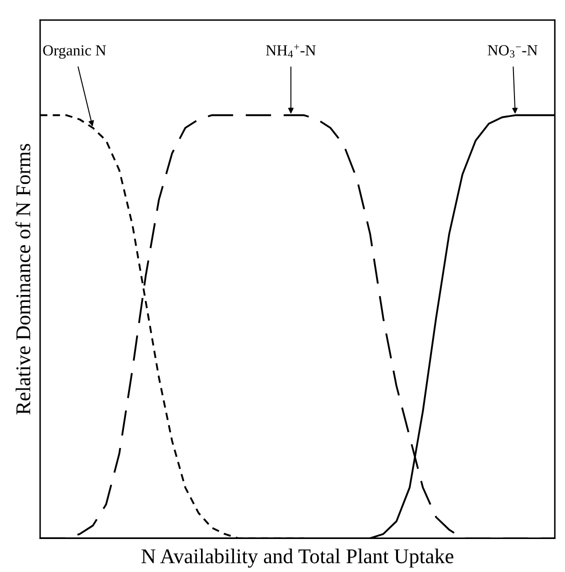 The width and height of the screenshot is (565, 572). What do you see at coordinates (74, 52) in the screenshot?
I see `text: Organic N` at bounding box center [74, 52].